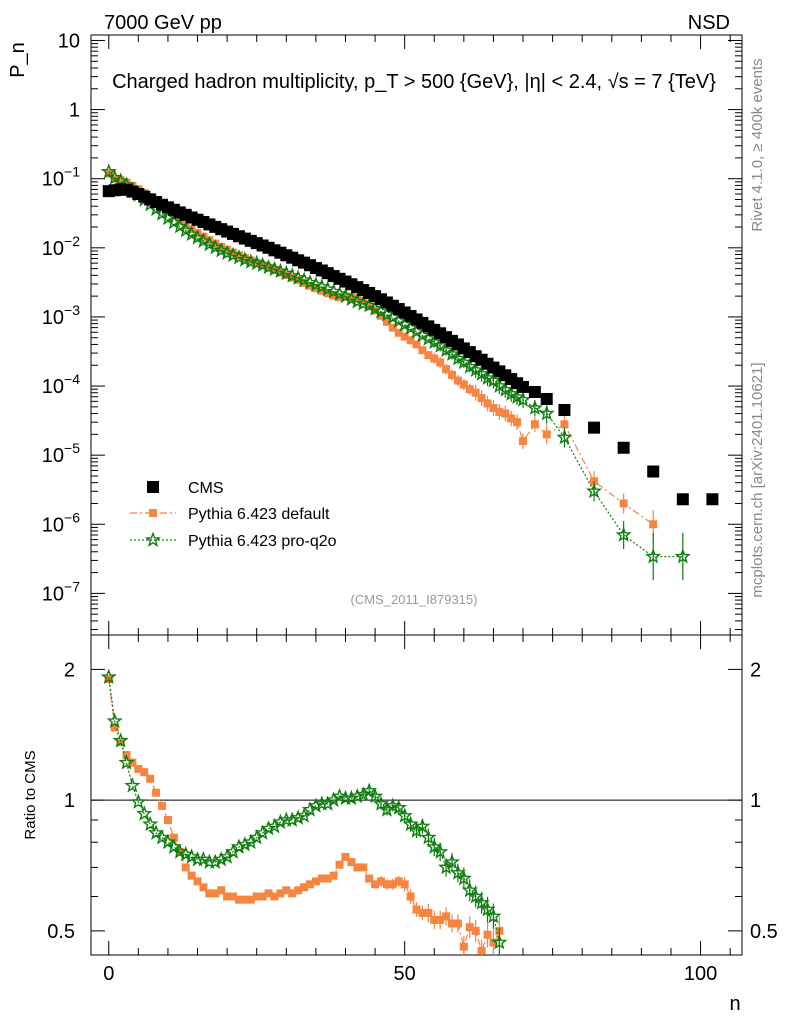  Describe the element at coordinates (61, 177) in the screenshot. I see `main-ytick-label: 10⁻¹` at that location.